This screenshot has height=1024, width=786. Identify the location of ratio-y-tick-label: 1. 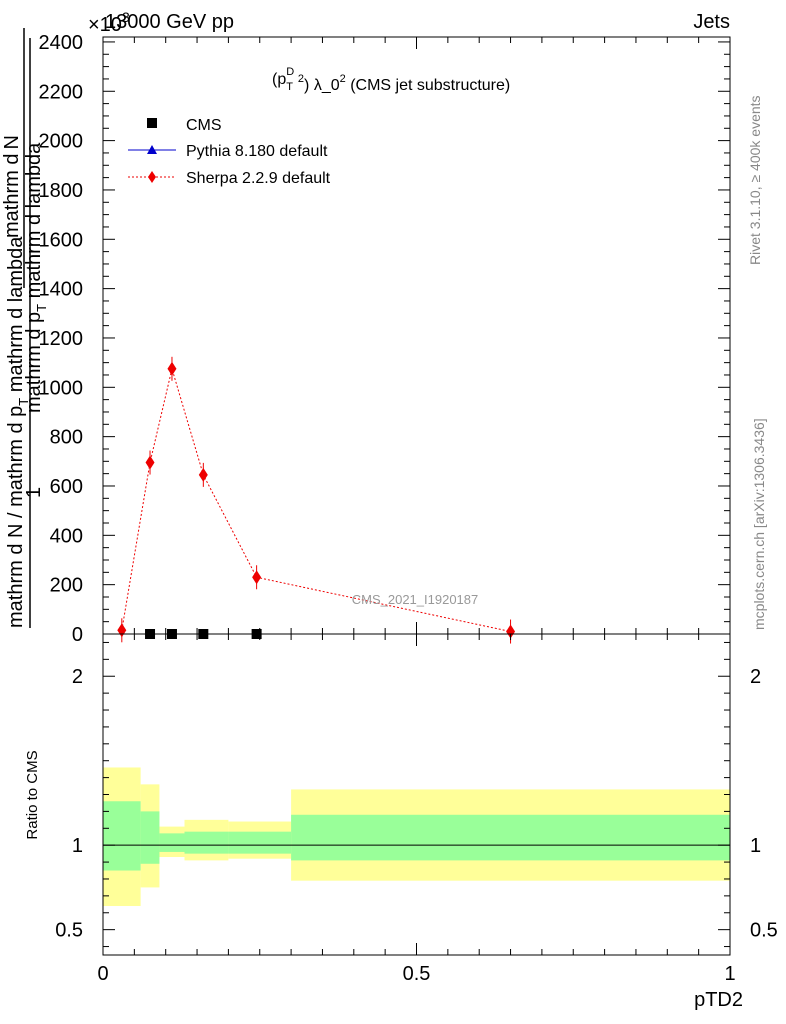
(77, 846).